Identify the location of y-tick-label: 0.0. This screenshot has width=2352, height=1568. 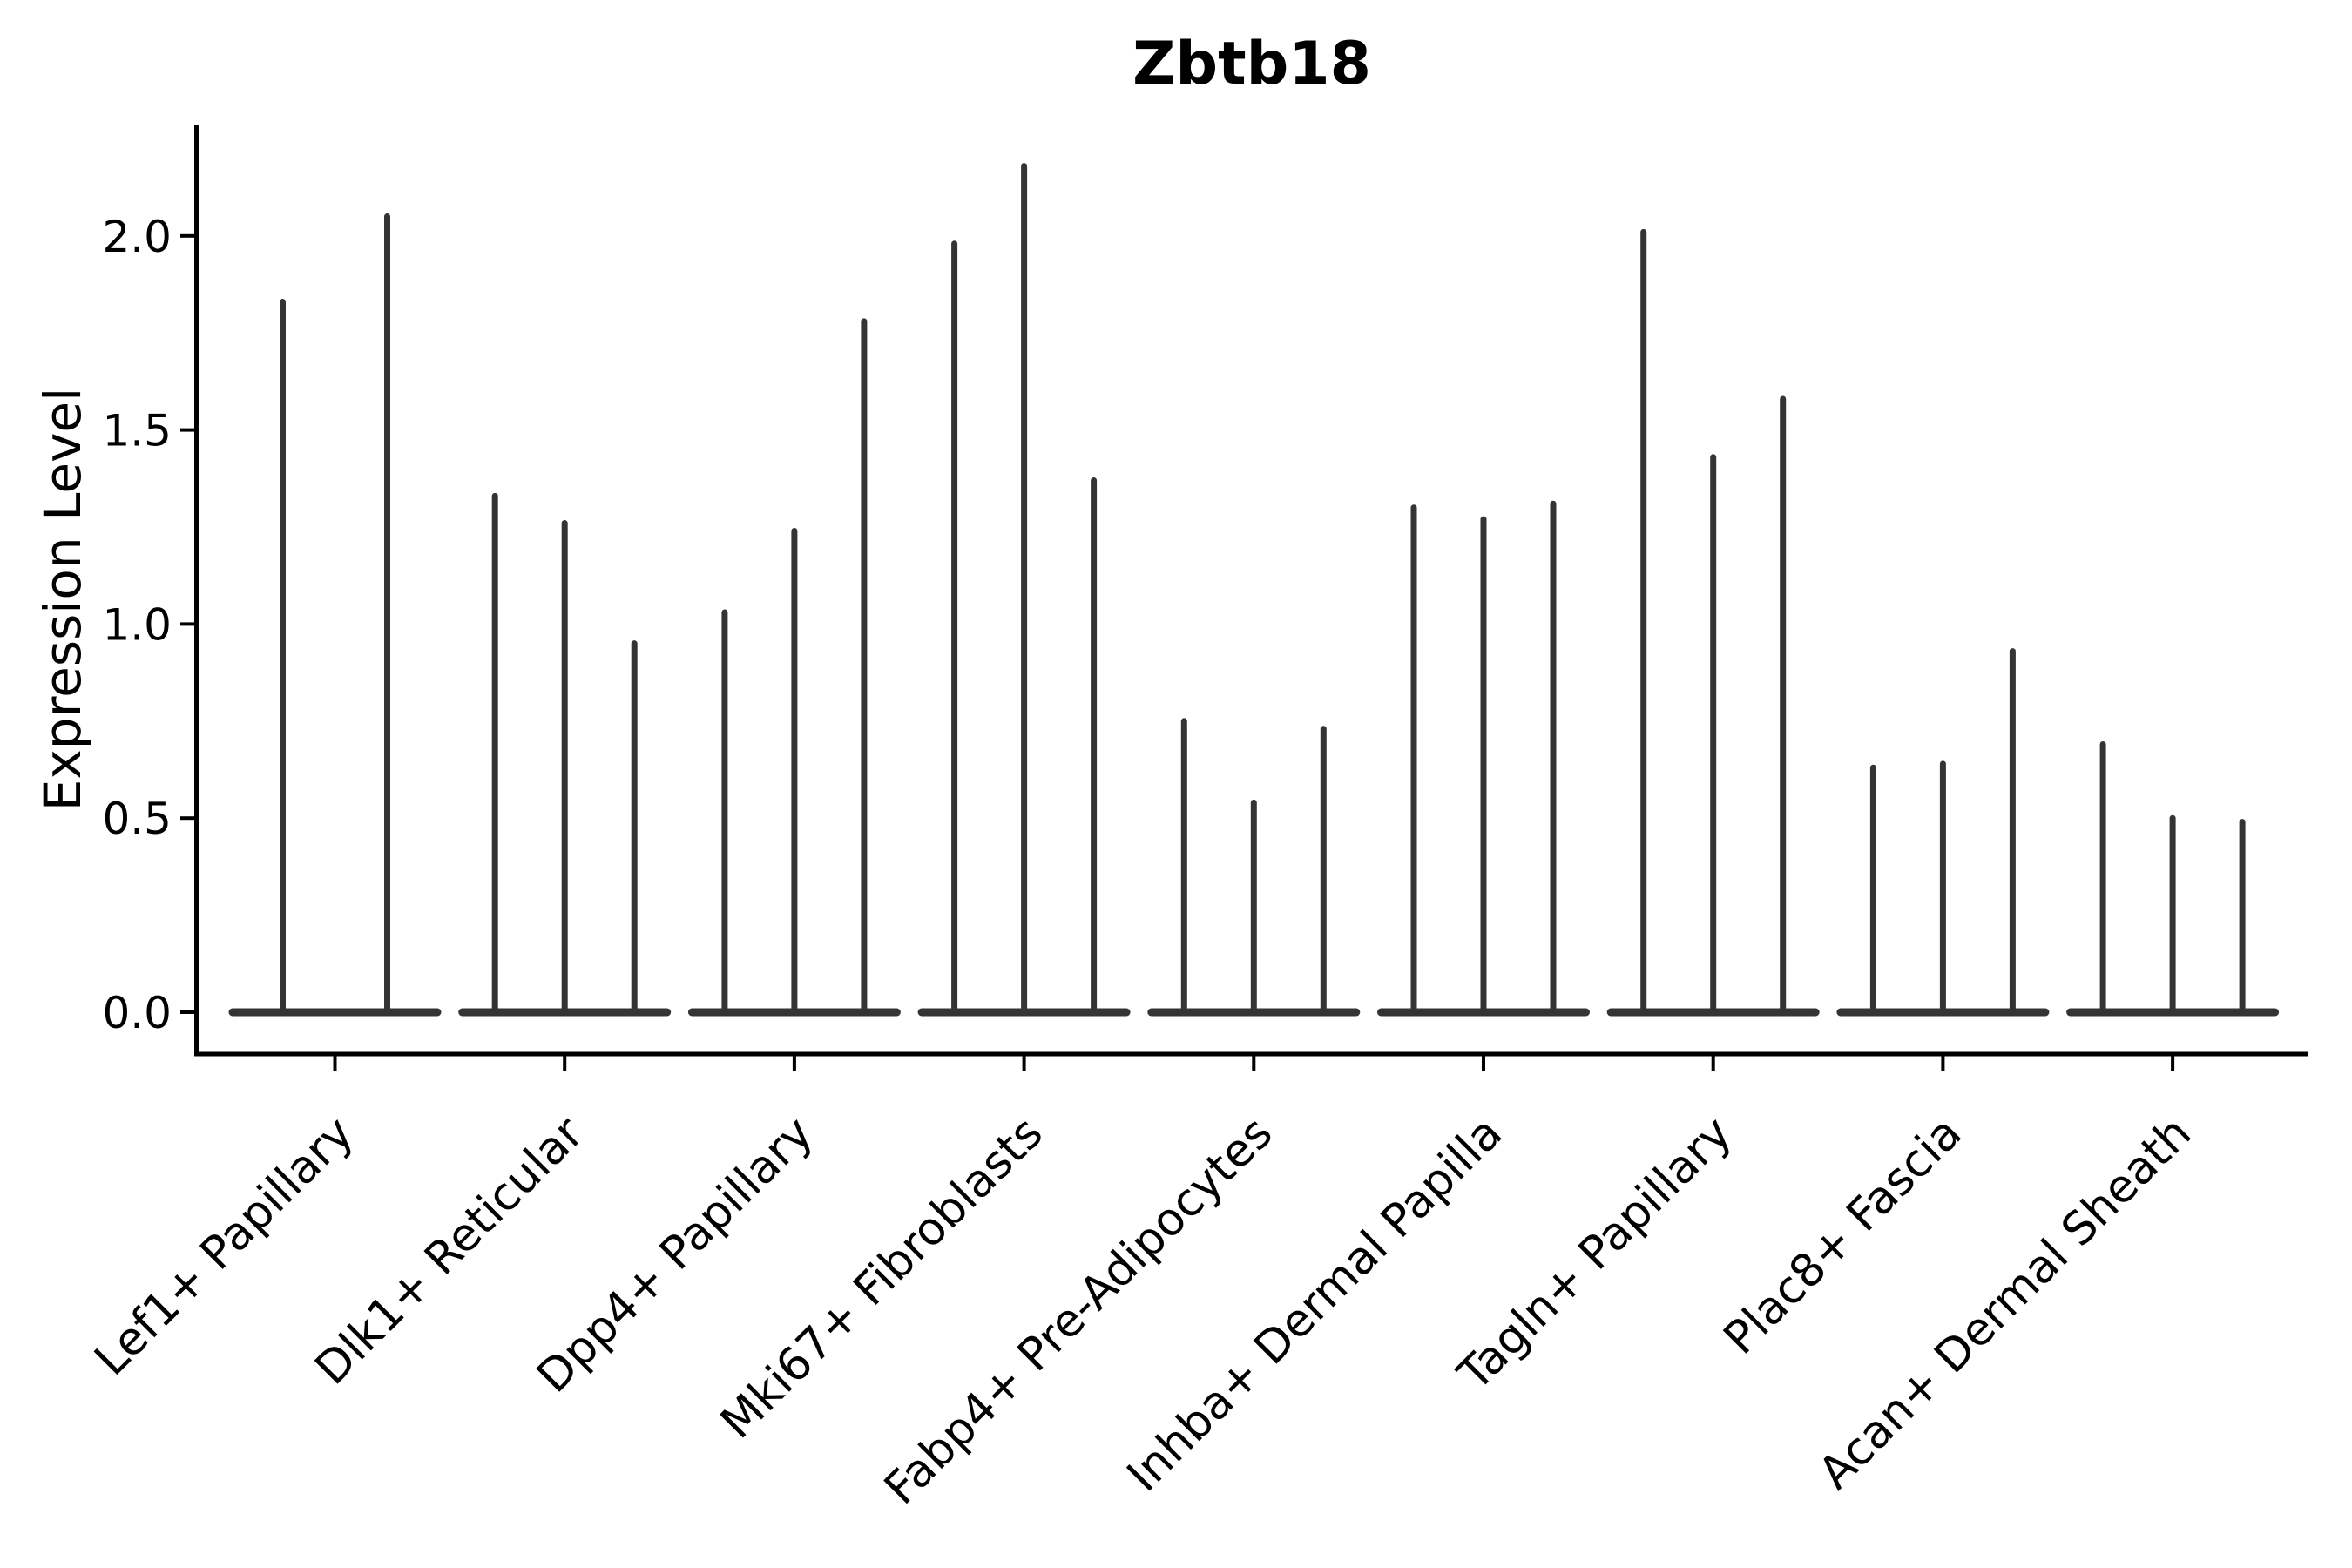
(137, 1013).